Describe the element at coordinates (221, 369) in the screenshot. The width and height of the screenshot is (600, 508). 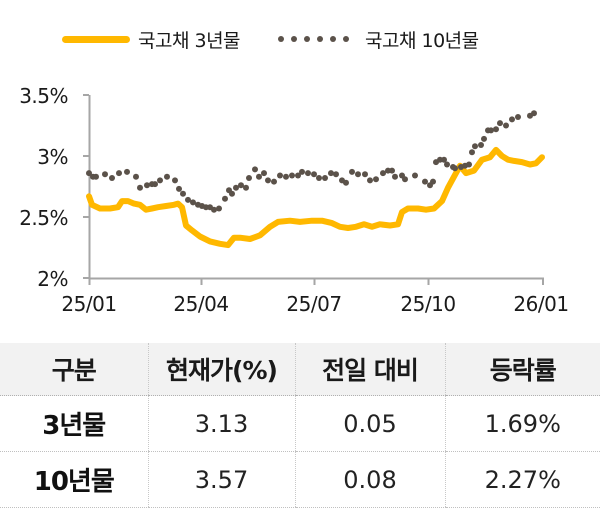
I see `header-current-price: 현재가(%)` at that location.